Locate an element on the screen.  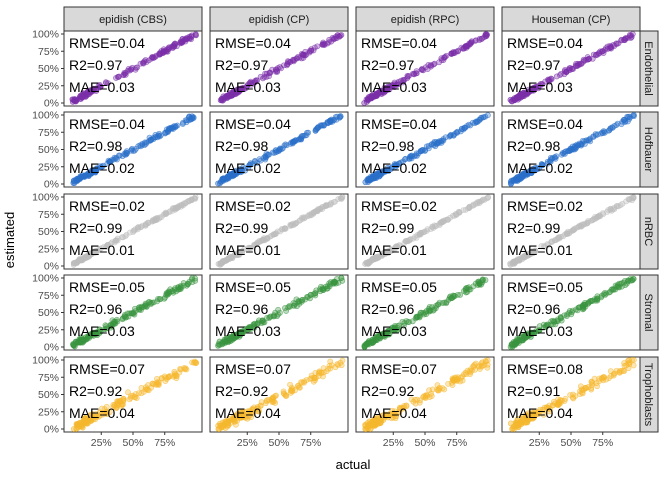
scatter-panel: RMSE=0.04 R2=0.98 MAE=0.02 is located at coordinates (279, 149).